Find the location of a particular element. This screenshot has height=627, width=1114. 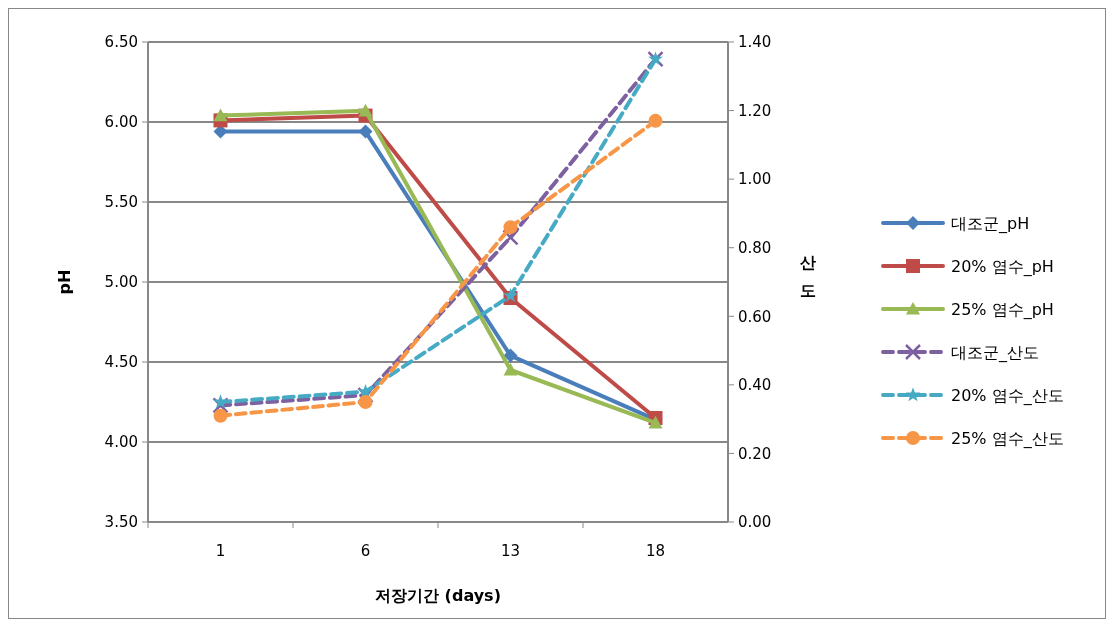

y2-tick-label: 0.00 is located at coordinates (755, 522).